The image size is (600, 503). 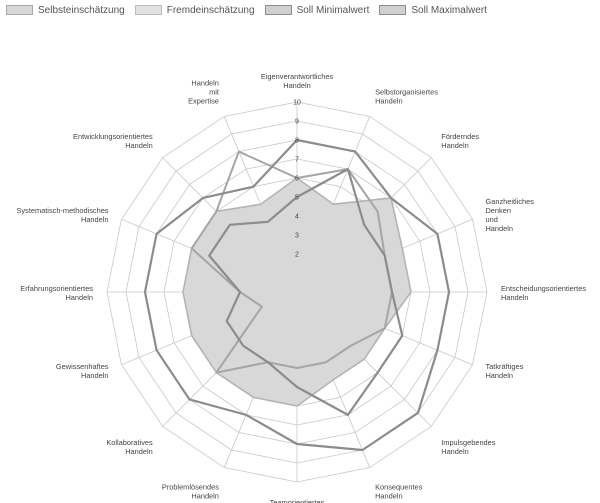 I want to click on tick-label-6: 6, so click(x=297, y=179).